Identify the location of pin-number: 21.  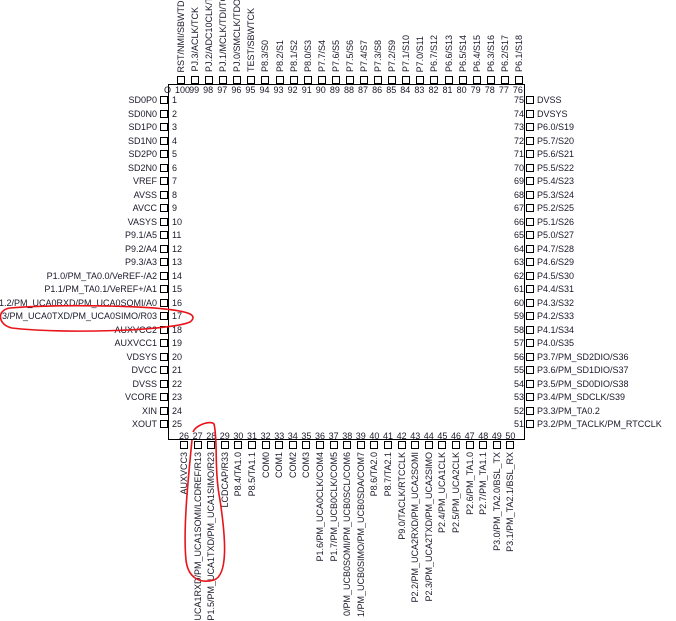
(177, 370).